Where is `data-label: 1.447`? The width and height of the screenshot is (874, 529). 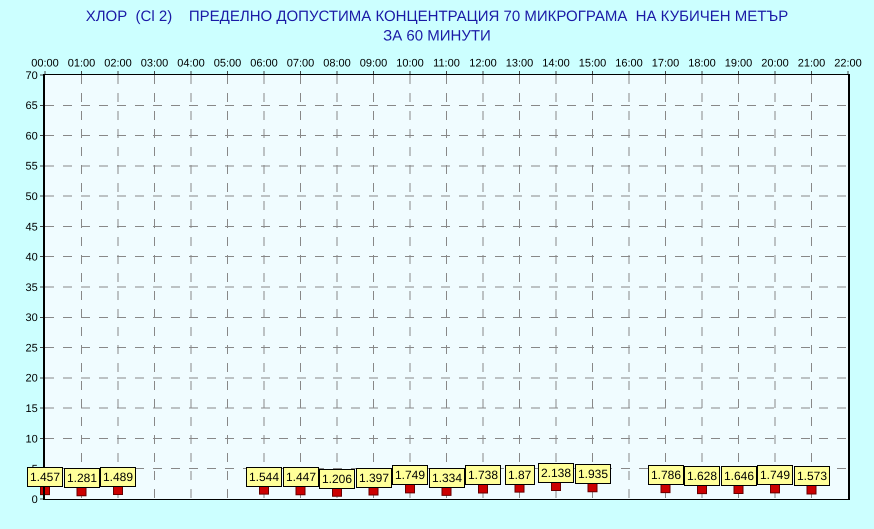 data-label: 1.447 is located at coordinates (301, 477).